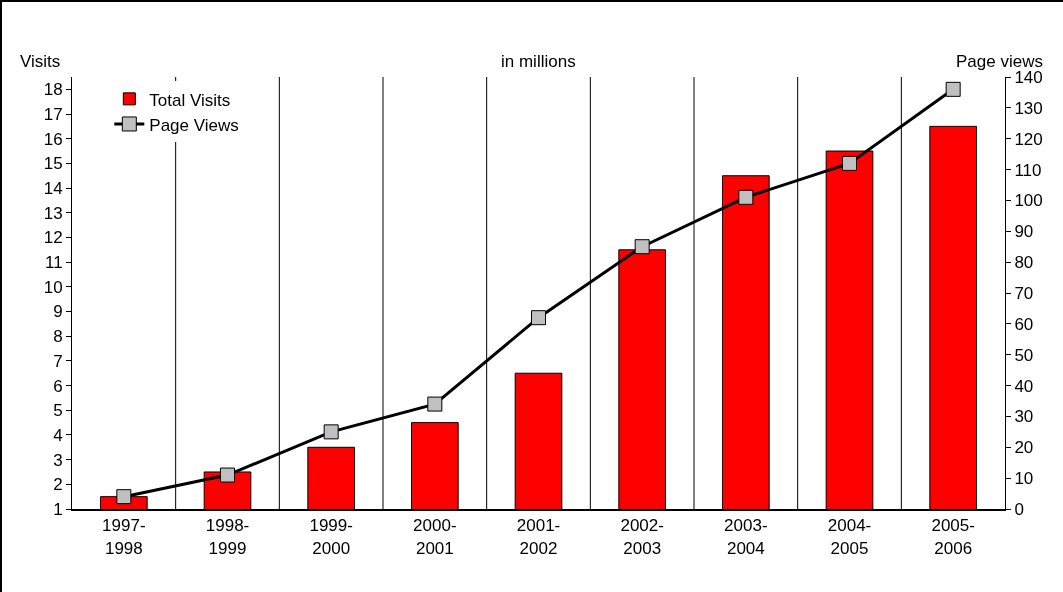 Image resolution: width=1063 pixels, height=592 pixels. I want to click on x-tick-label: 2005-2006, so click(953, 537).